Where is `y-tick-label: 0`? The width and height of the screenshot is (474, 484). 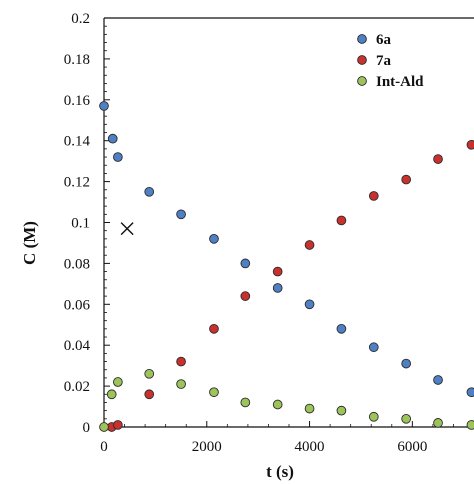 y-tick-label: 0 is located at coordinates (87, 428).